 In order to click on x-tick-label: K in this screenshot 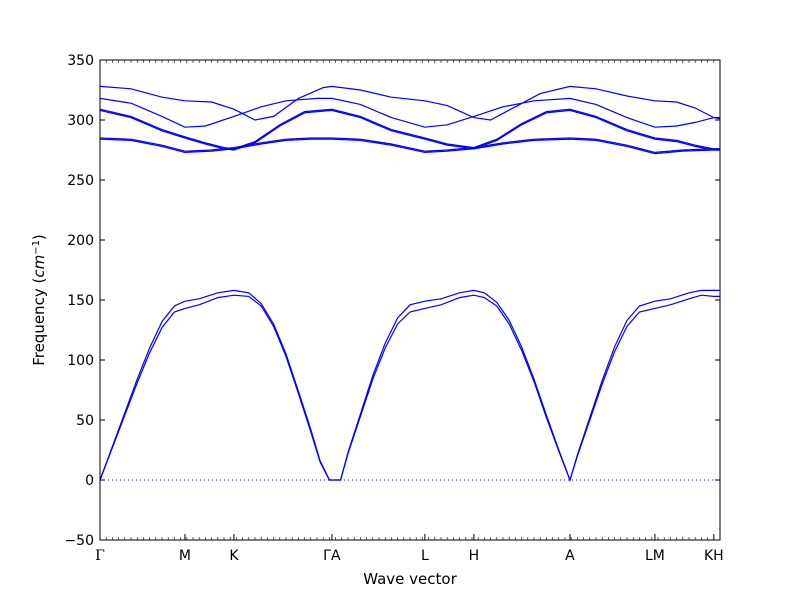, I will do `click(234, 556)`.